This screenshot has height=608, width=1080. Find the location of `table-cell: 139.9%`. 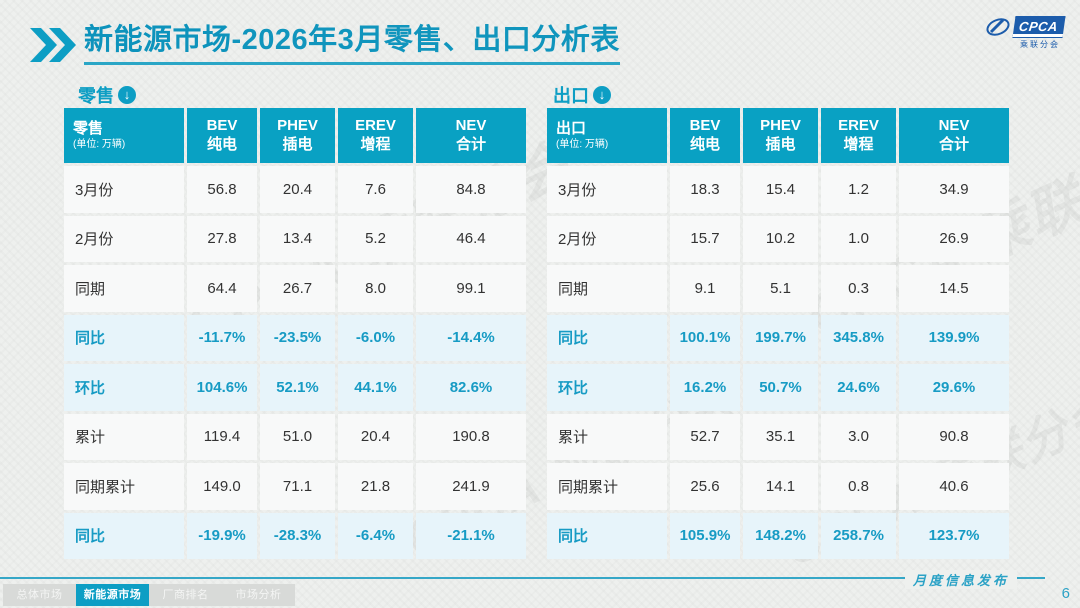

table-cell: 139.9% is located at coordinates (954, 337).